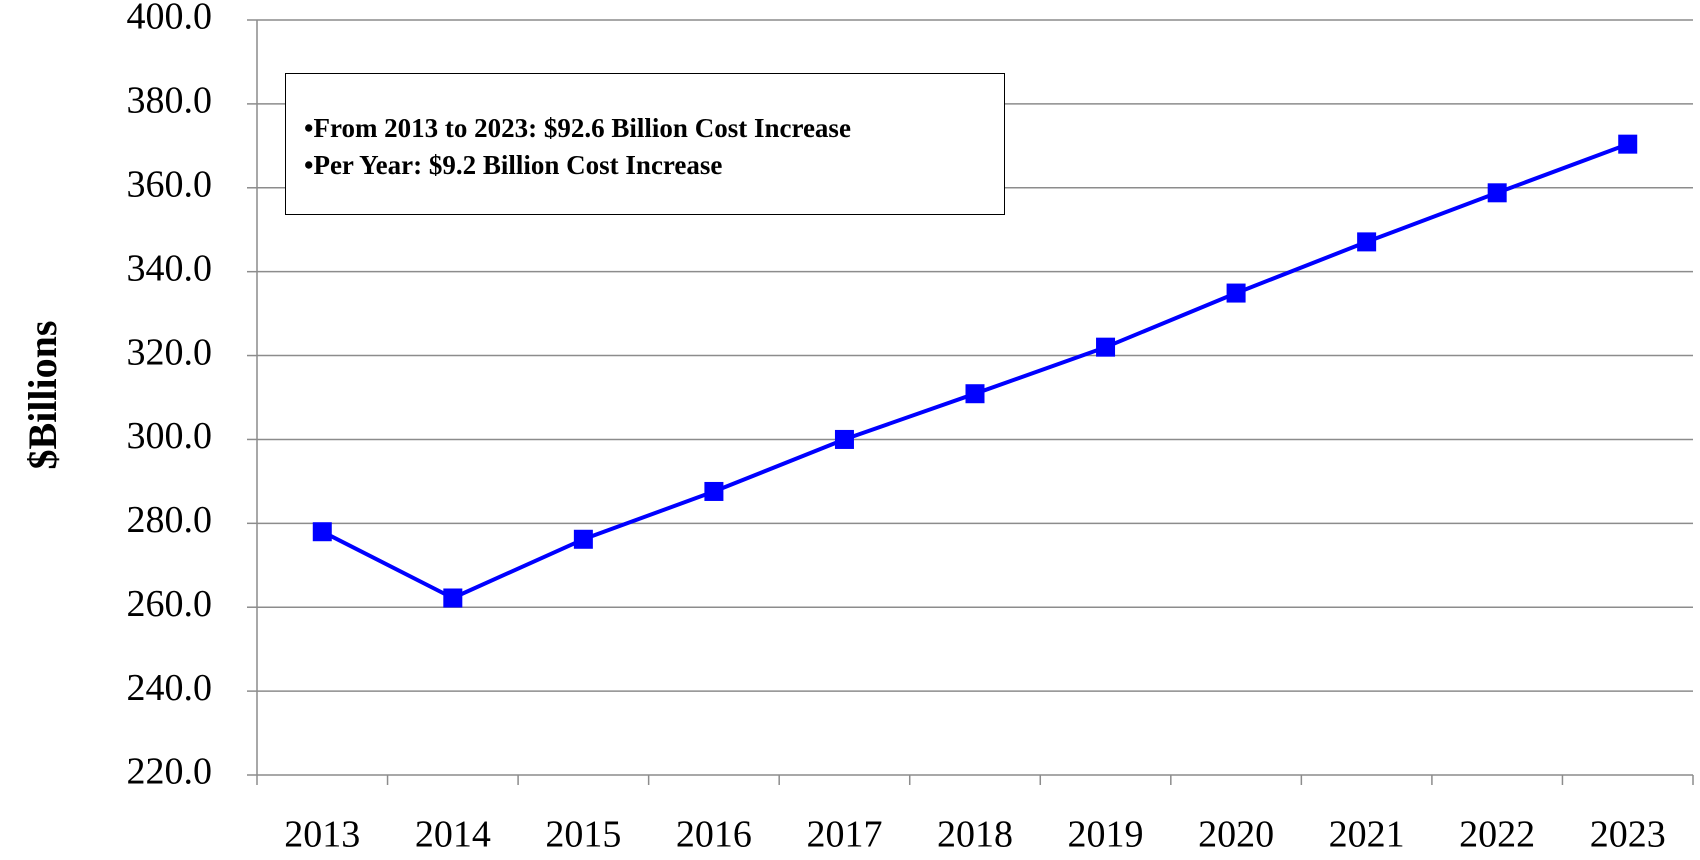 The height and width of the screenshot is (860, 1700). Describe the element at coordinates (453, 835) in the screenshot. I see `x-tick-label-2014: 2014` at that location.